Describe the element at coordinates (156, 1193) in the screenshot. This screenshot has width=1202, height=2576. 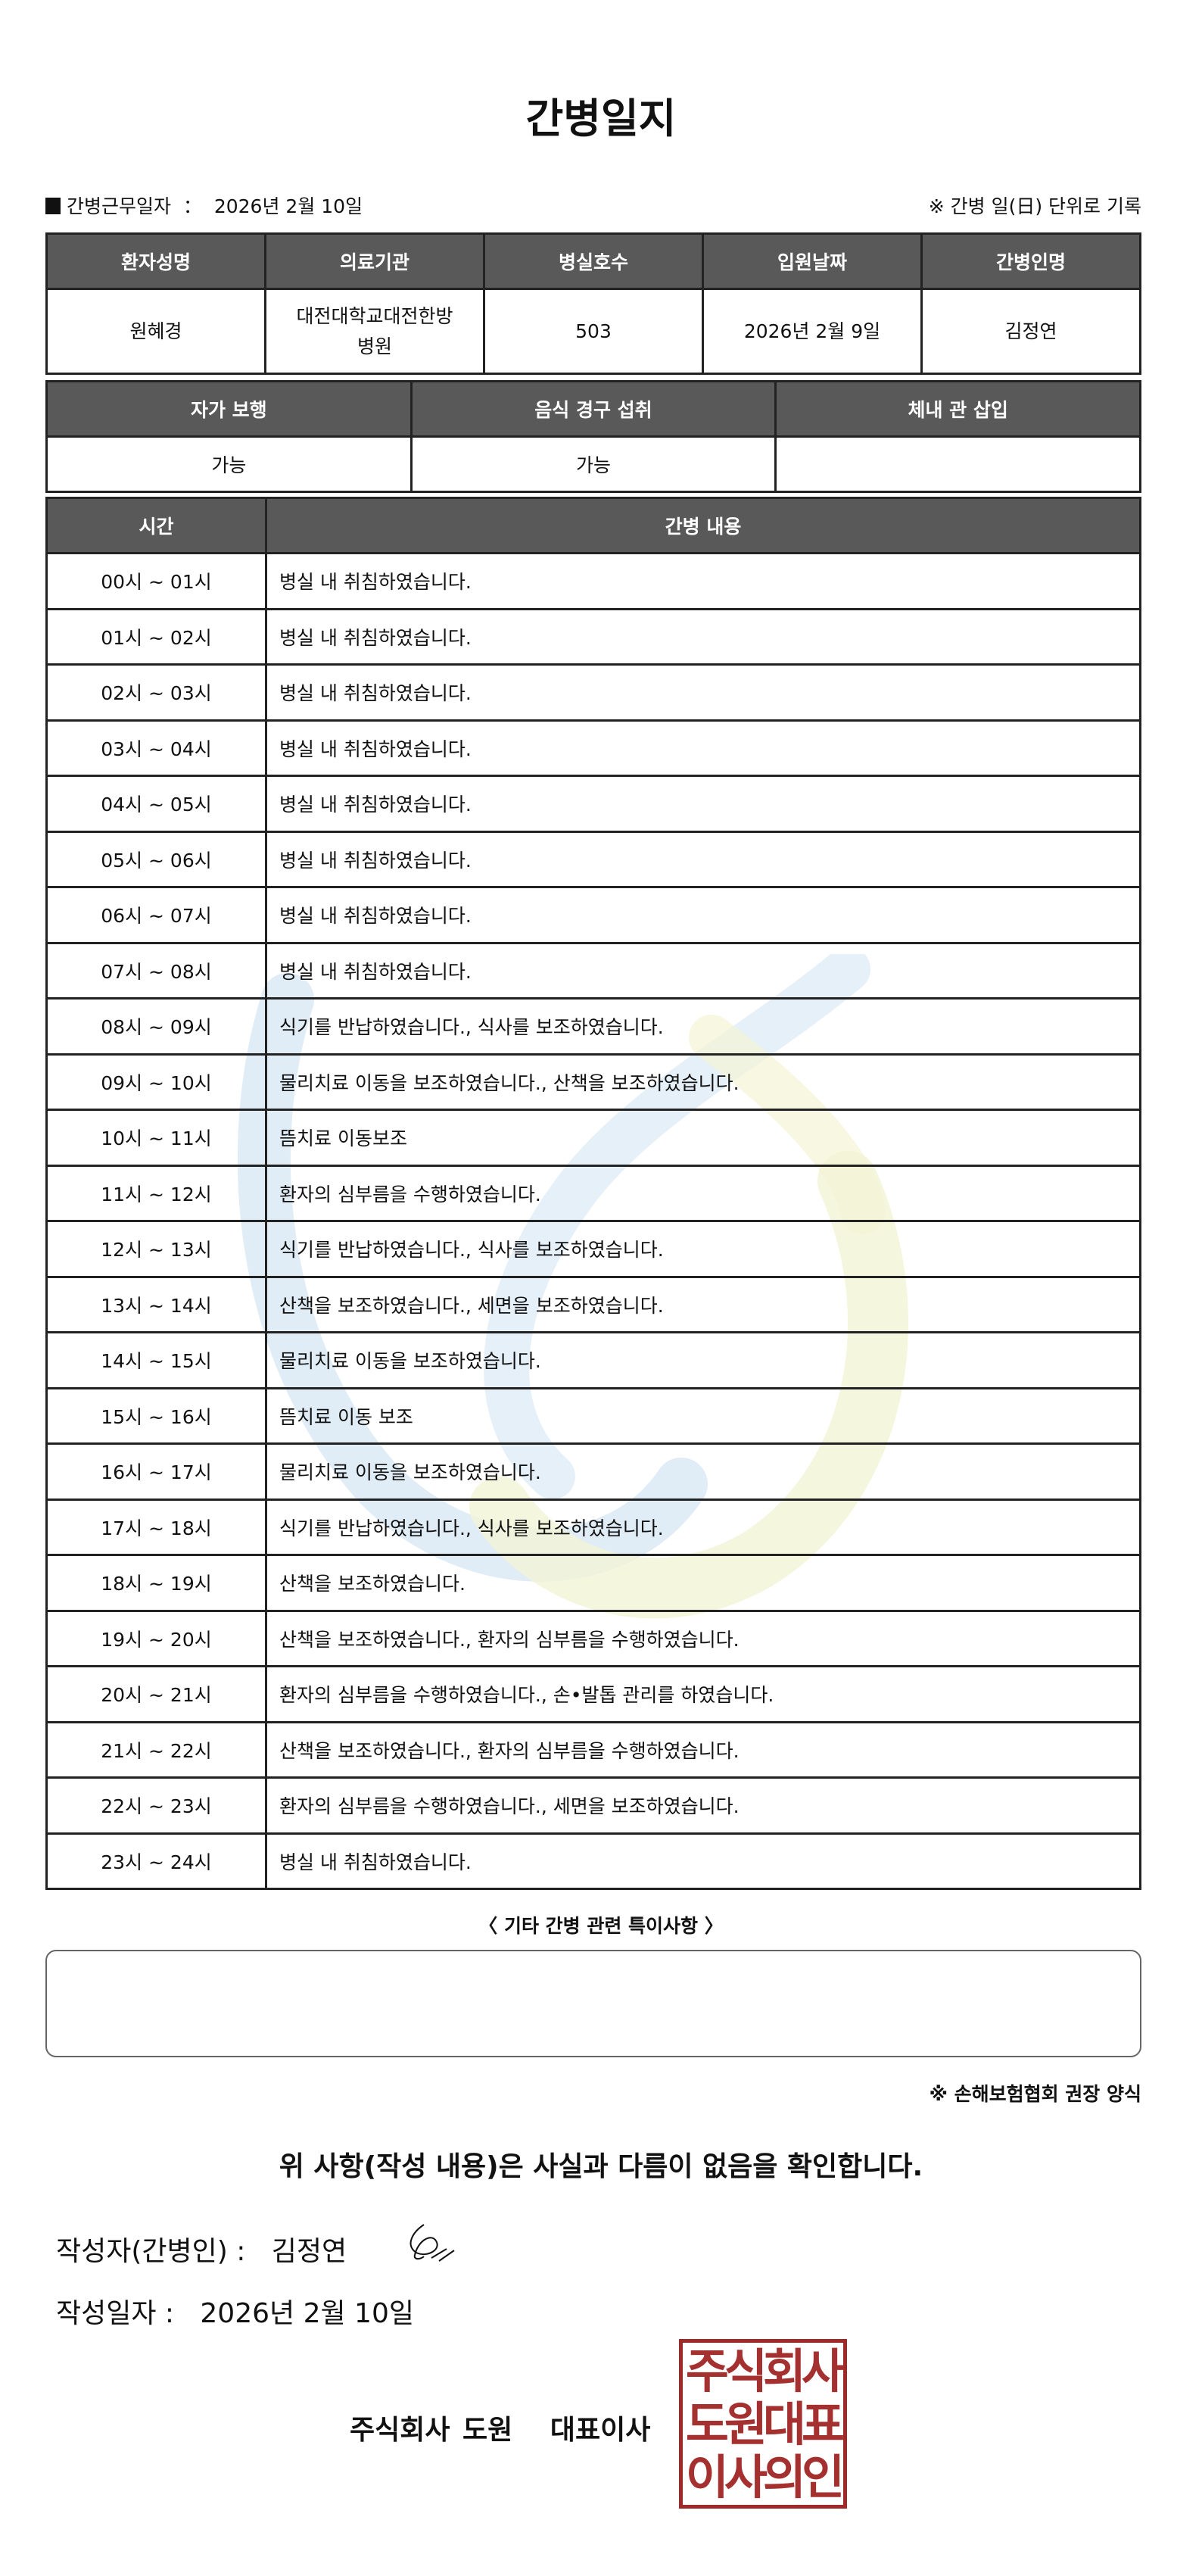
I see `time-cell: 11시 ~ 12시` at that location.